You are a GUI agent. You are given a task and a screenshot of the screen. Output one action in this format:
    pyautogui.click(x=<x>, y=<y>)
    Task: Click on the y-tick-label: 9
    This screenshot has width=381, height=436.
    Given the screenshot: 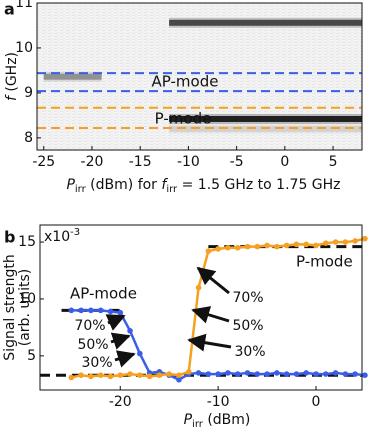 What is the action you would take?
    pyautogui.click(x=28, y=93)
    